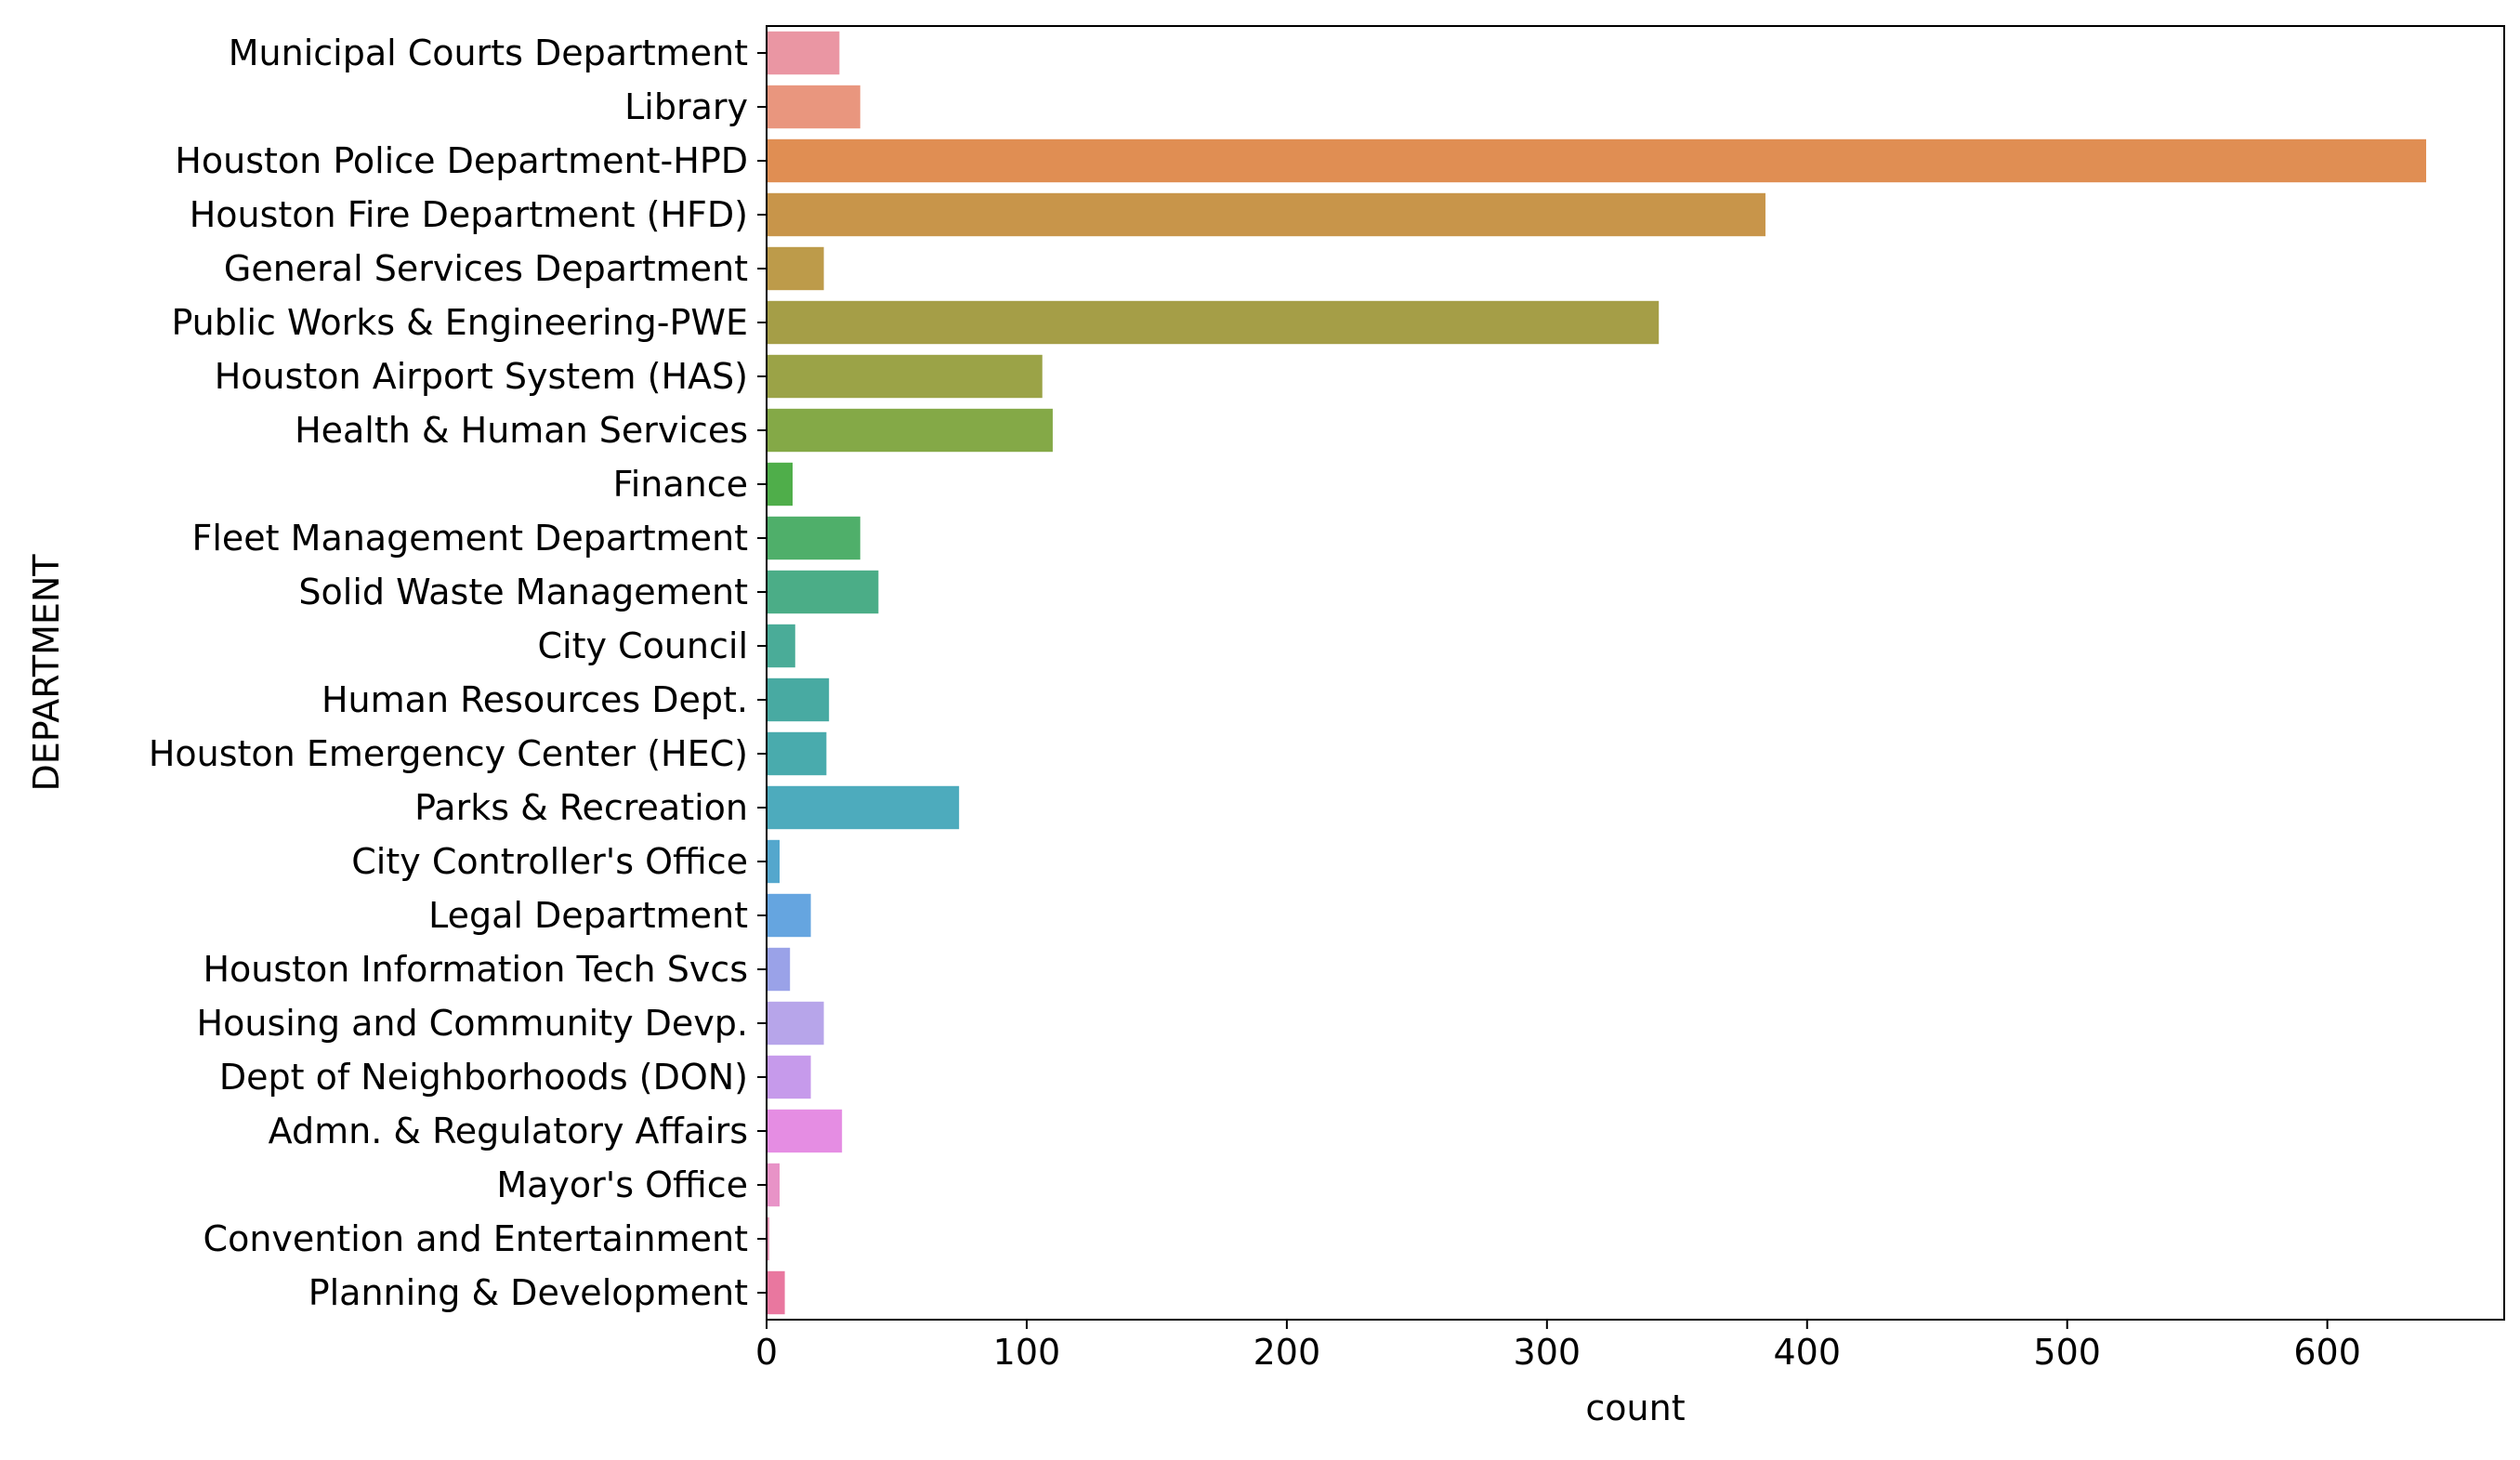 This screenshot has width=2520, height=1460. Describe the element at coordinates (521, 431) in the screenshot. I see `y-tick-label: Health & Human Services` at that location.